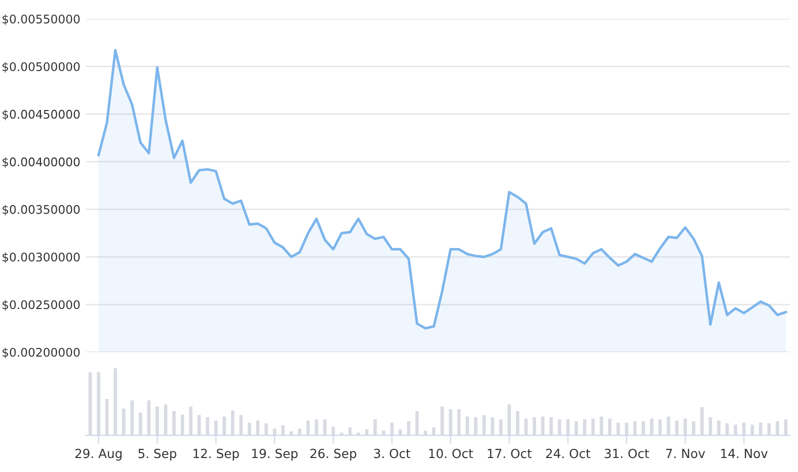 Image resolution: width=798 pixels, height=472 pixels. What do you see at coordinates (41, 305) in the screenshot?
I see `y-tick-label: $0.00250000` at bounding box center [41, 305].